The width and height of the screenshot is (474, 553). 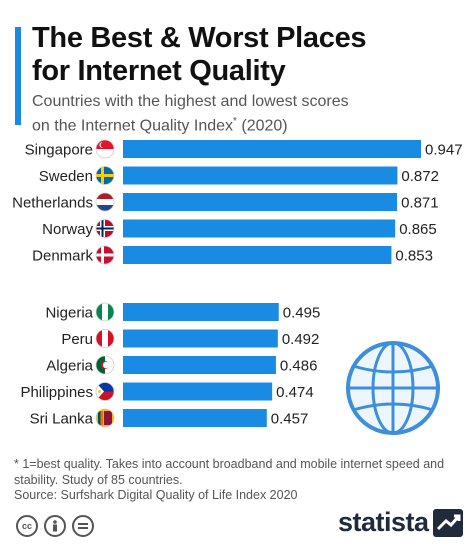 What do you see at coordinates (67, 229) in the screenshot?
I see `category-label: Norway` at bounding box center [67, 229].